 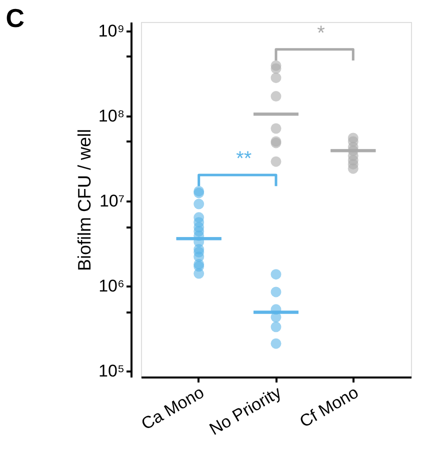 I want to click on x-tick-label: Cf Mono, so click(x=329, y=407).